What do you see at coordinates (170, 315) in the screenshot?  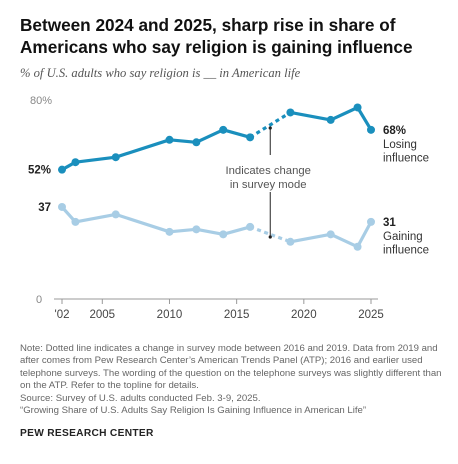 I see `x-tick-label: 2010` at bounding box center [170, 315].